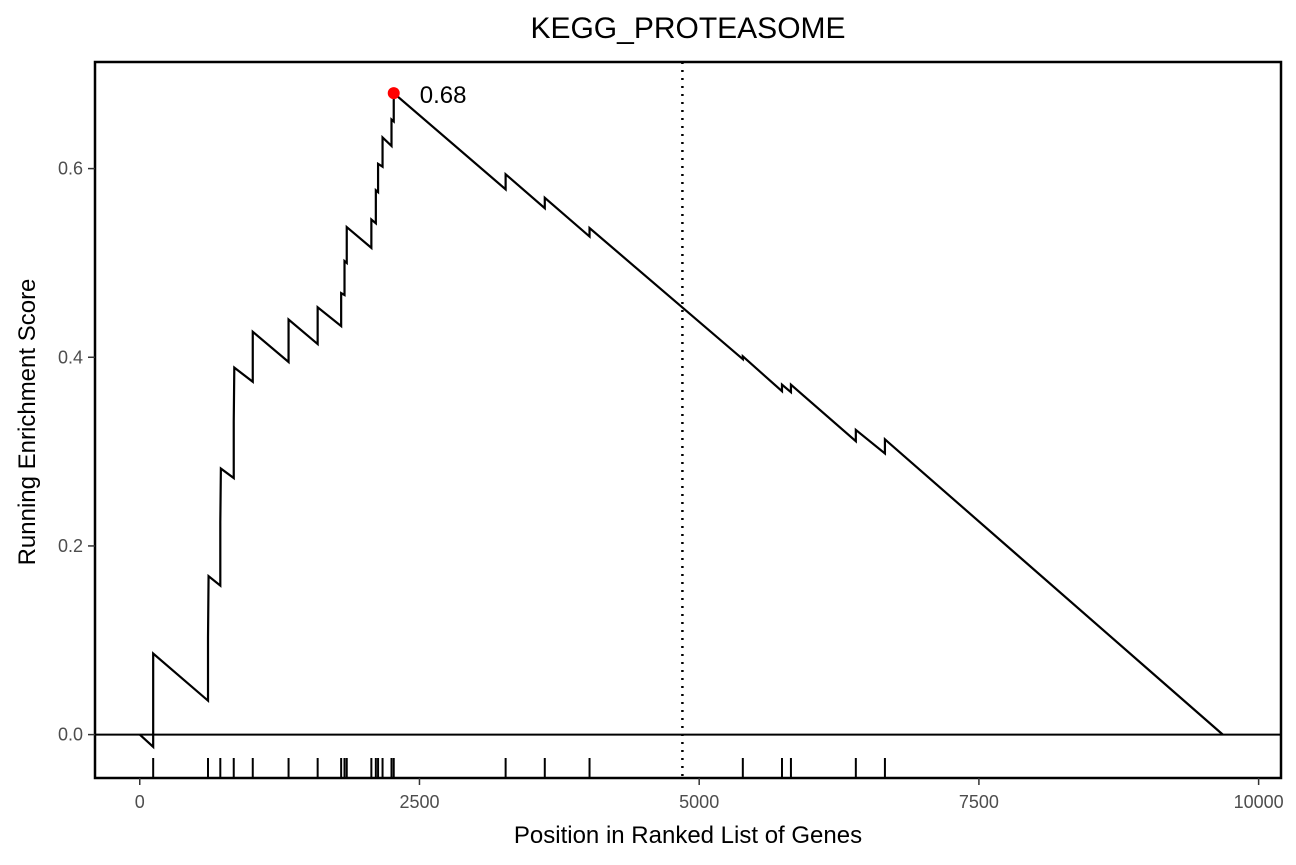 This screenshot has height=865, width=1296. What do you see at coordinates (419, 802) in the screenshot?
I see `x-tick-label-1: 2500` at bounding box center [419, 802].